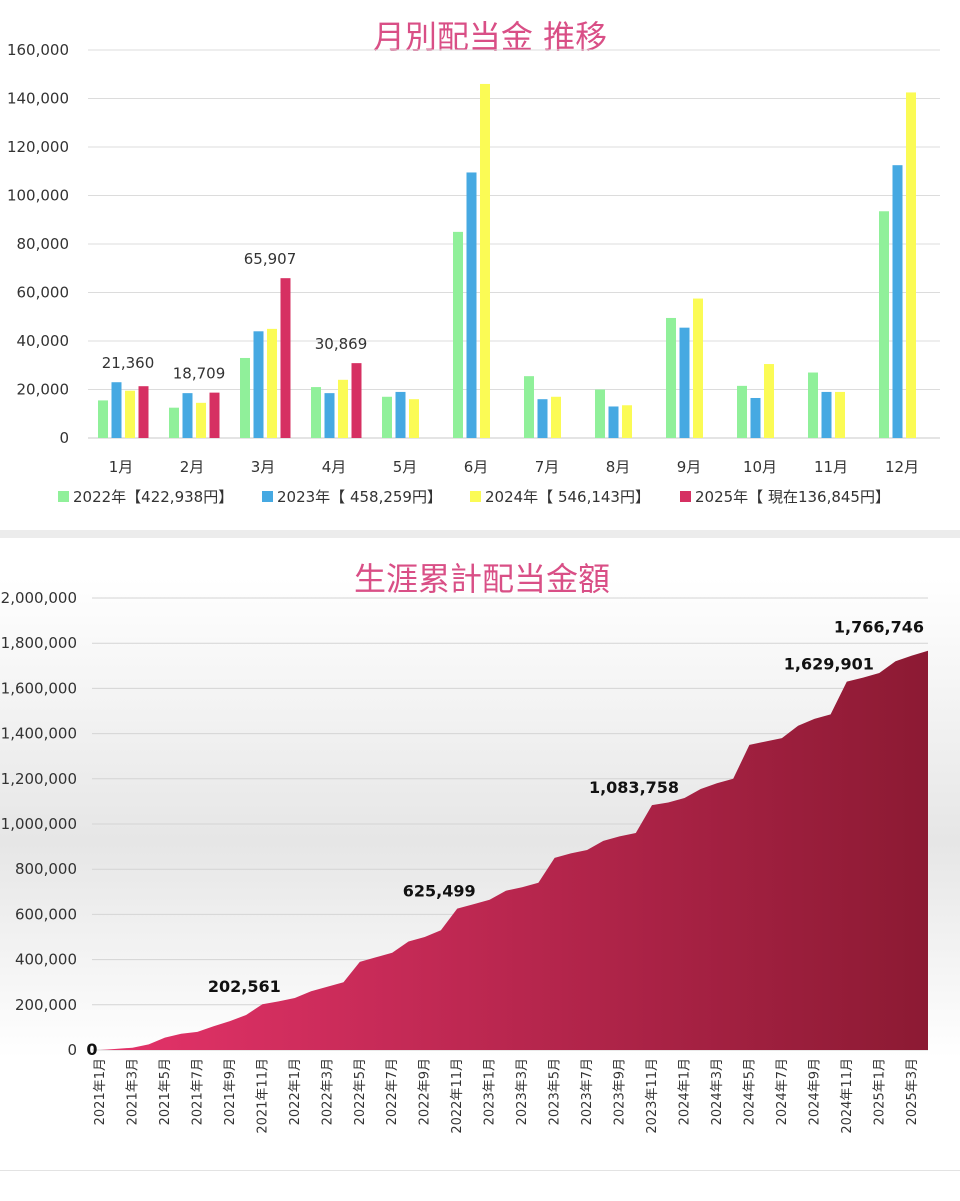 The width and height of the screenshot is (960, 1201). I want to click on legend-label: 2025年【 現在136,845円】, so click(792, 497).